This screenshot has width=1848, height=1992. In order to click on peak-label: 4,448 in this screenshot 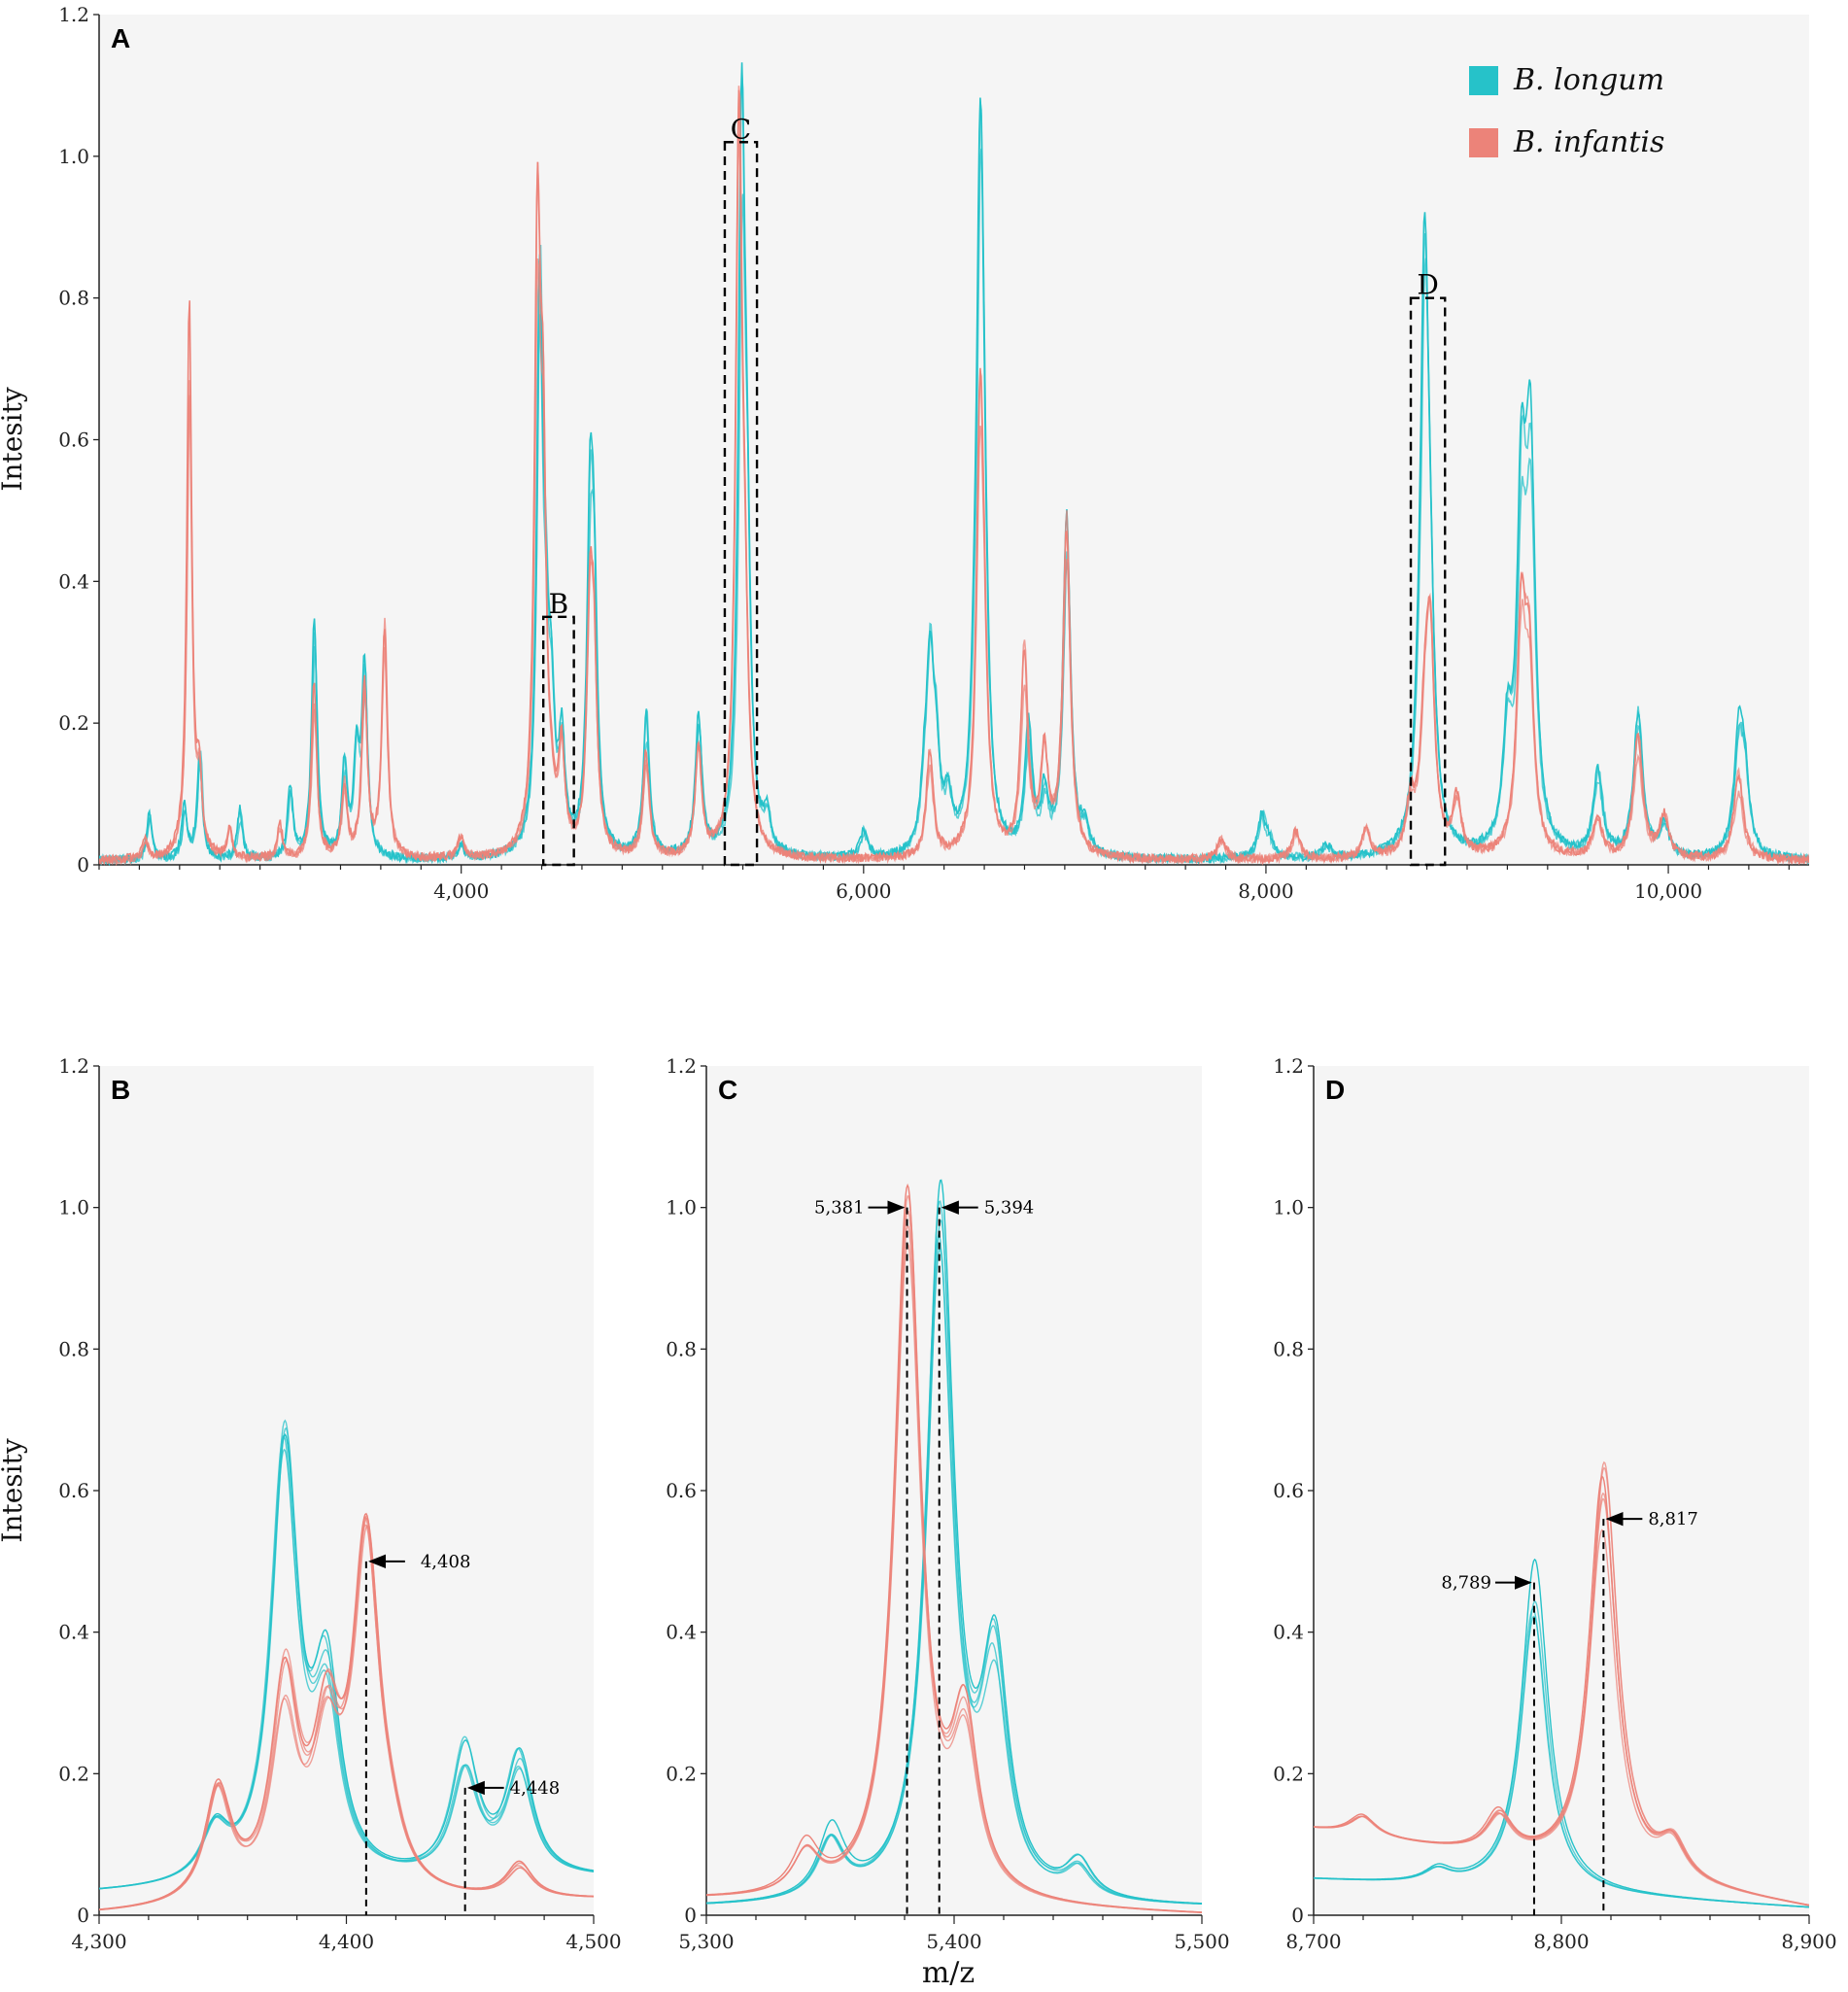, I will do `click(535, 1788)`.